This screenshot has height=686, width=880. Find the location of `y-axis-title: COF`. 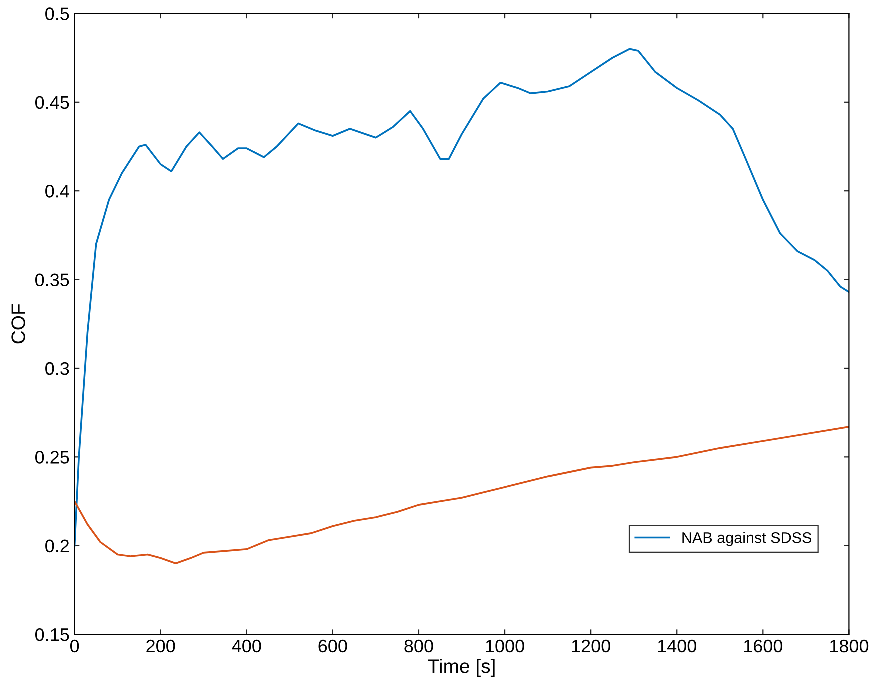

y-axis-title: COF is located at coordinates (19, 324).